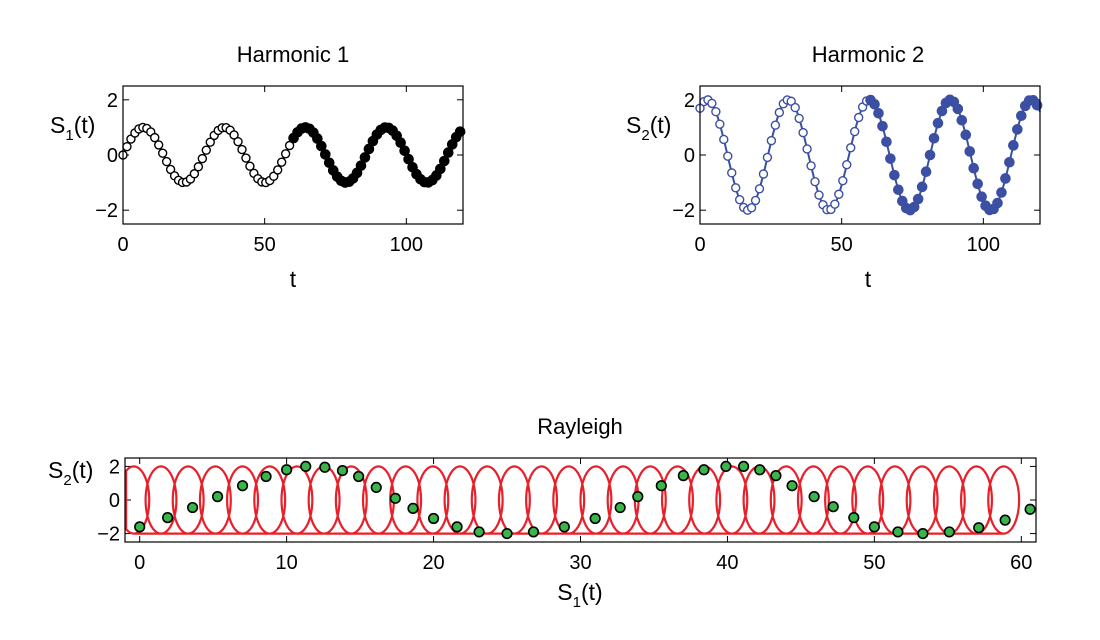 The image size is (1100, 640). Describe the element at coordinates (648, 128) in the screenshot. I see `y-axis-label: S2(t)` at that location.